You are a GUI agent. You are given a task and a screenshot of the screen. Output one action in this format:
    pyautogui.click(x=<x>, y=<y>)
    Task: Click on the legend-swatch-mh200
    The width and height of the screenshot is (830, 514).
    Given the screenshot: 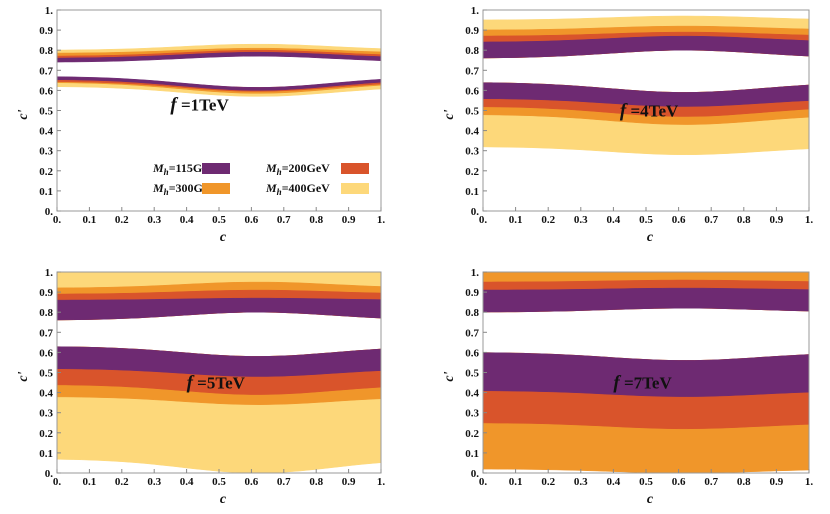 What is the action you would take?
    pyautogui.click(x=355, y=168)
    